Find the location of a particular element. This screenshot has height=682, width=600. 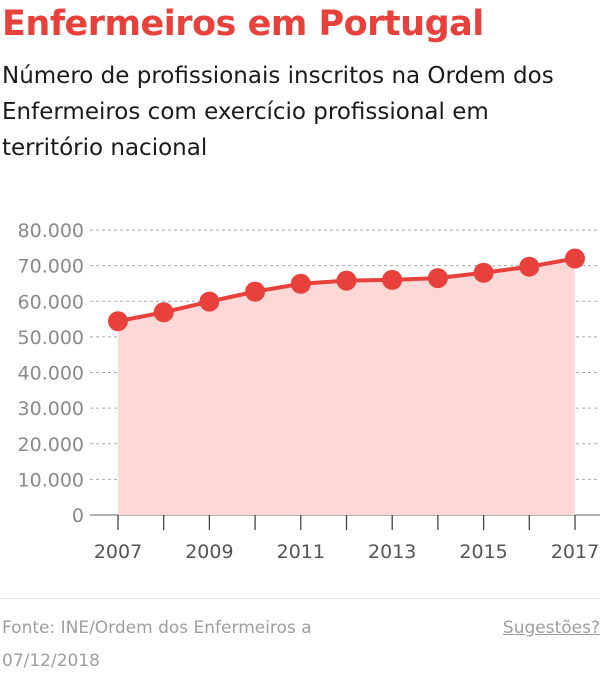

chart-title: Enfermeiros em Portugal is located at coordinates (243, 24).